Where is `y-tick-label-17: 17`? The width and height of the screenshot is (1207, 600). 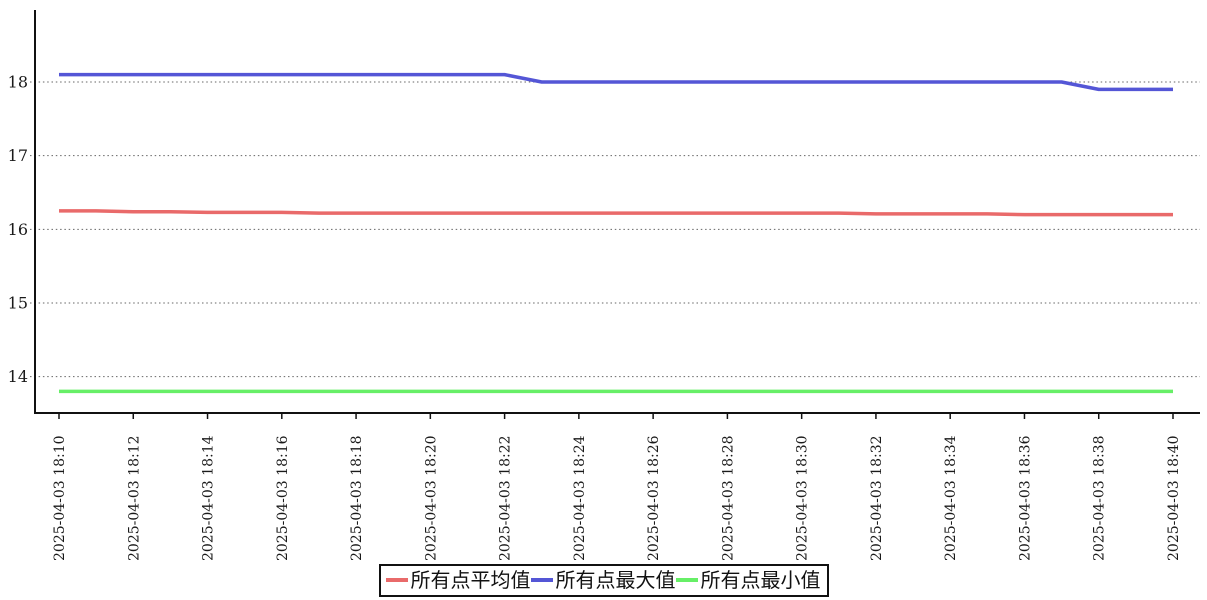
y-tick-label-17: 17 is located at coordinates (18, 155).